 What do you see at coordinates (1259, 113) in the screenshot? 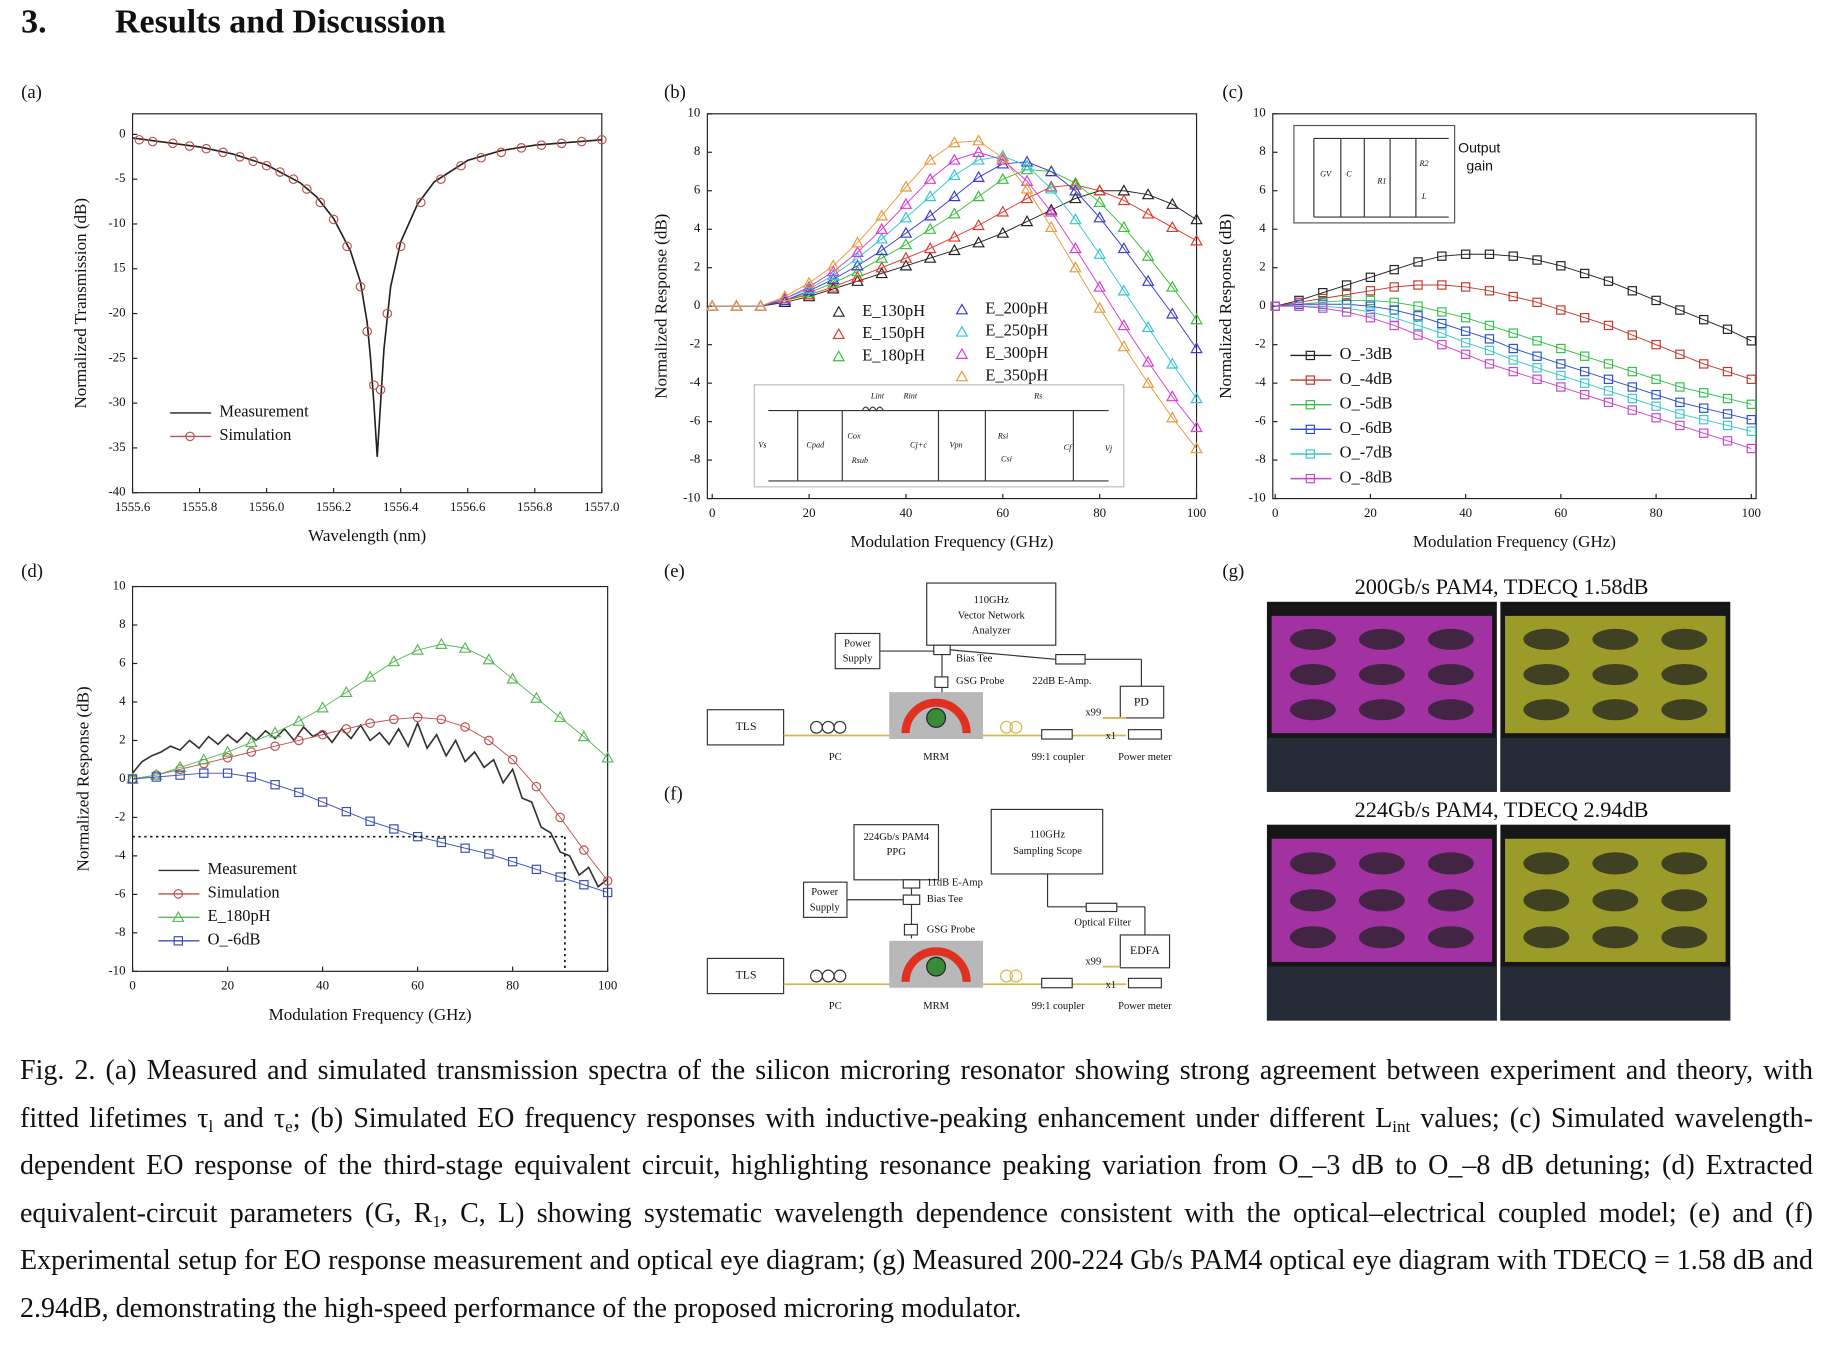
I see `y-tick-label: 10` at bounding box center [1259, 113].